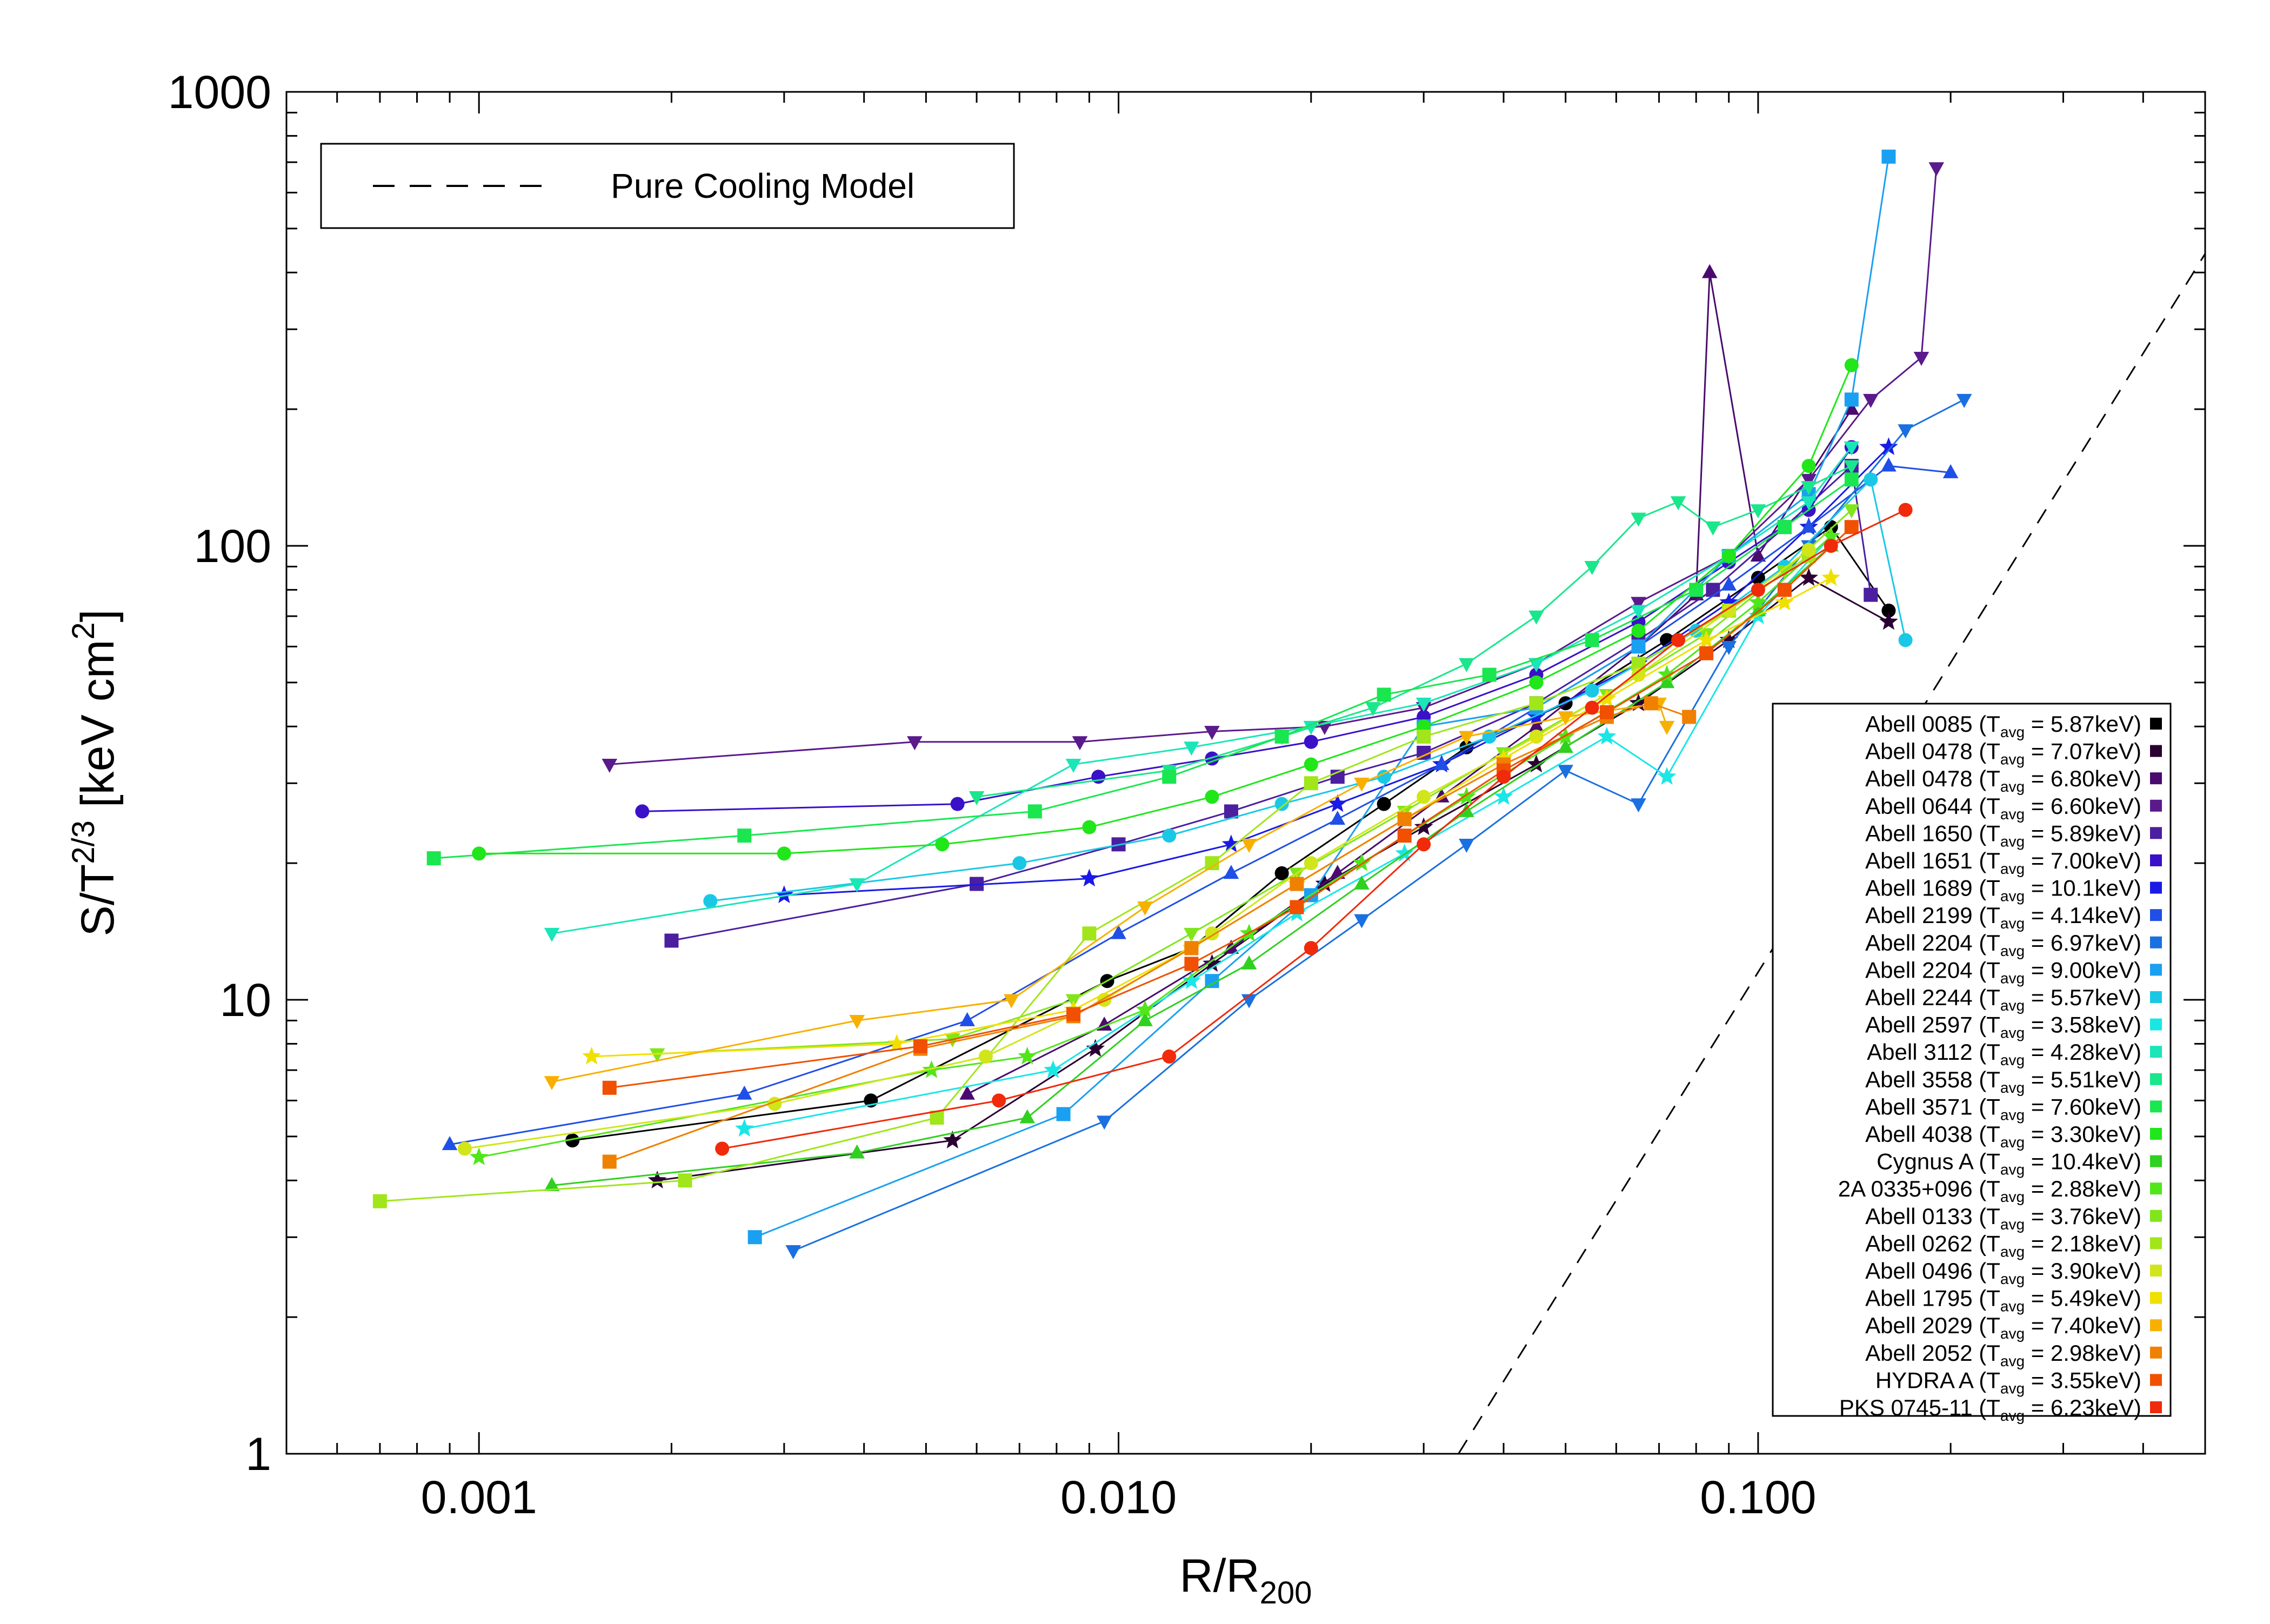  Describe the element at coordinates (2003, 1000) in the screenshot. I see `key-entry-label: Abell 2244 (Tavg = 5.57keV)` at that location.